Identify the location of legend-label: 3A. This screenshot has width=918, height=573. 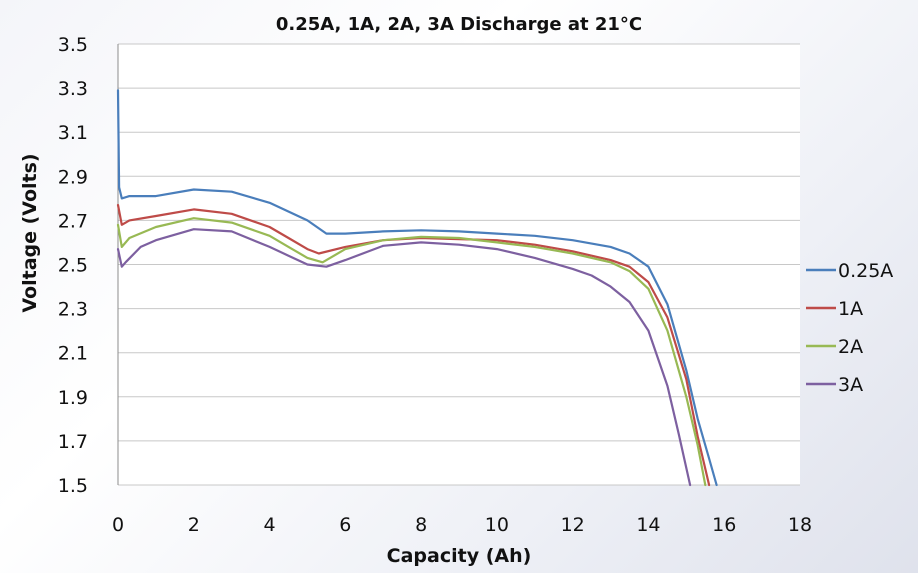
(850, 385).